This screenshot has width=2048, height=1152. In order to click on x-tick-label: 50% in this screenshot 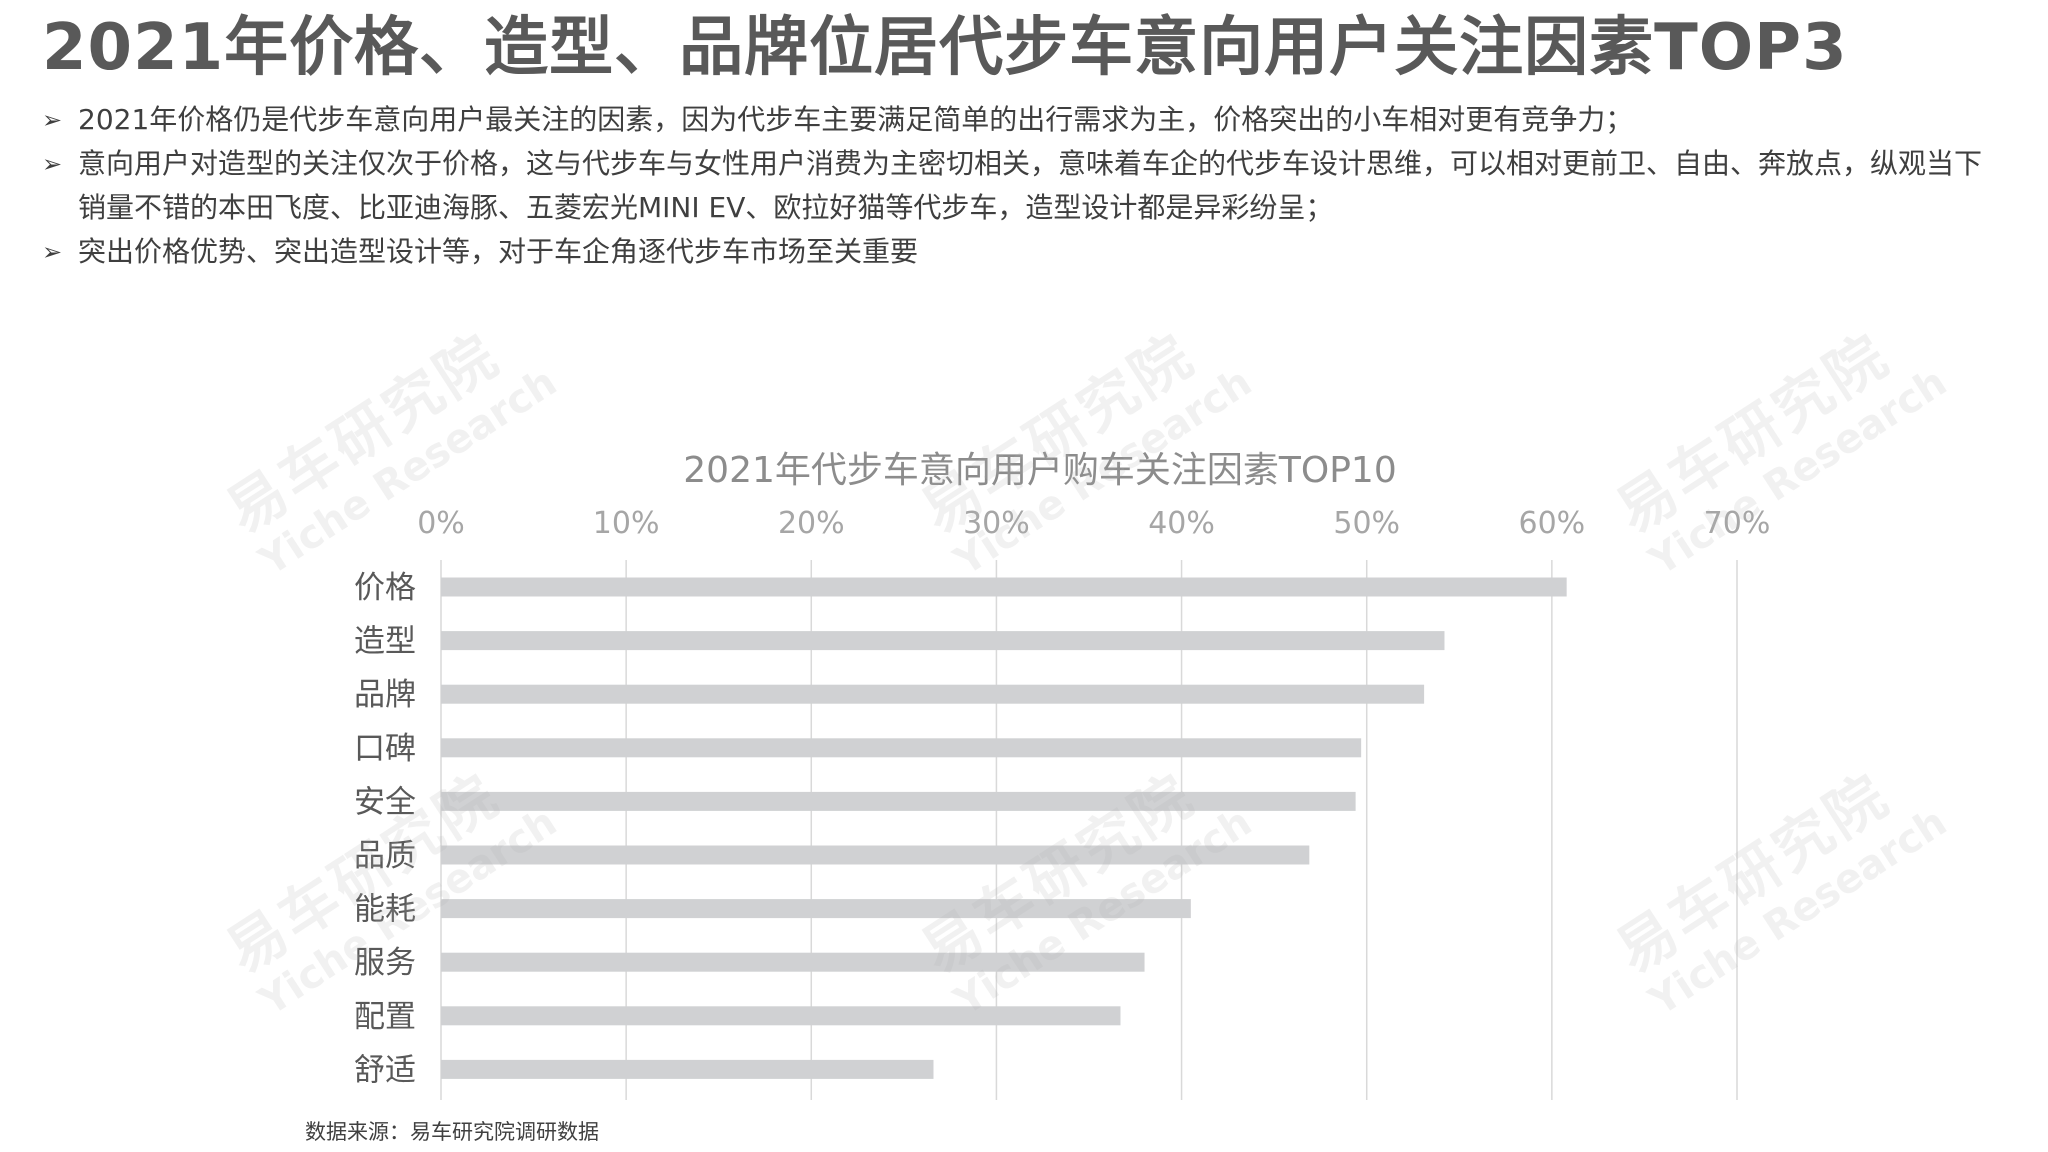, I will do `click(1366, 523)`.